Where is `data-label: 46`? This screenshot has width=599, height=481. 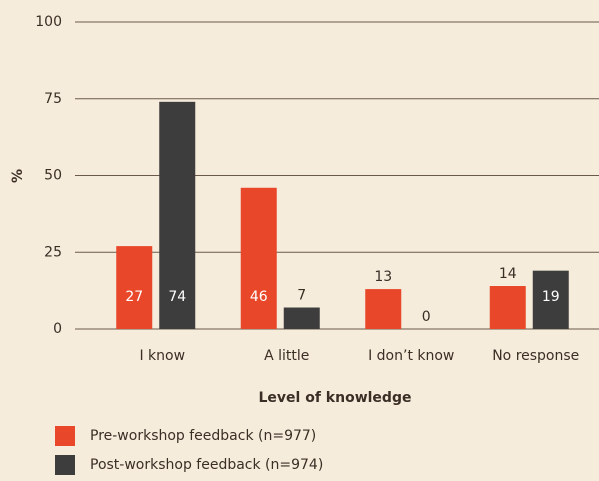 data-label: 46 is located at coordinates (259, 297).